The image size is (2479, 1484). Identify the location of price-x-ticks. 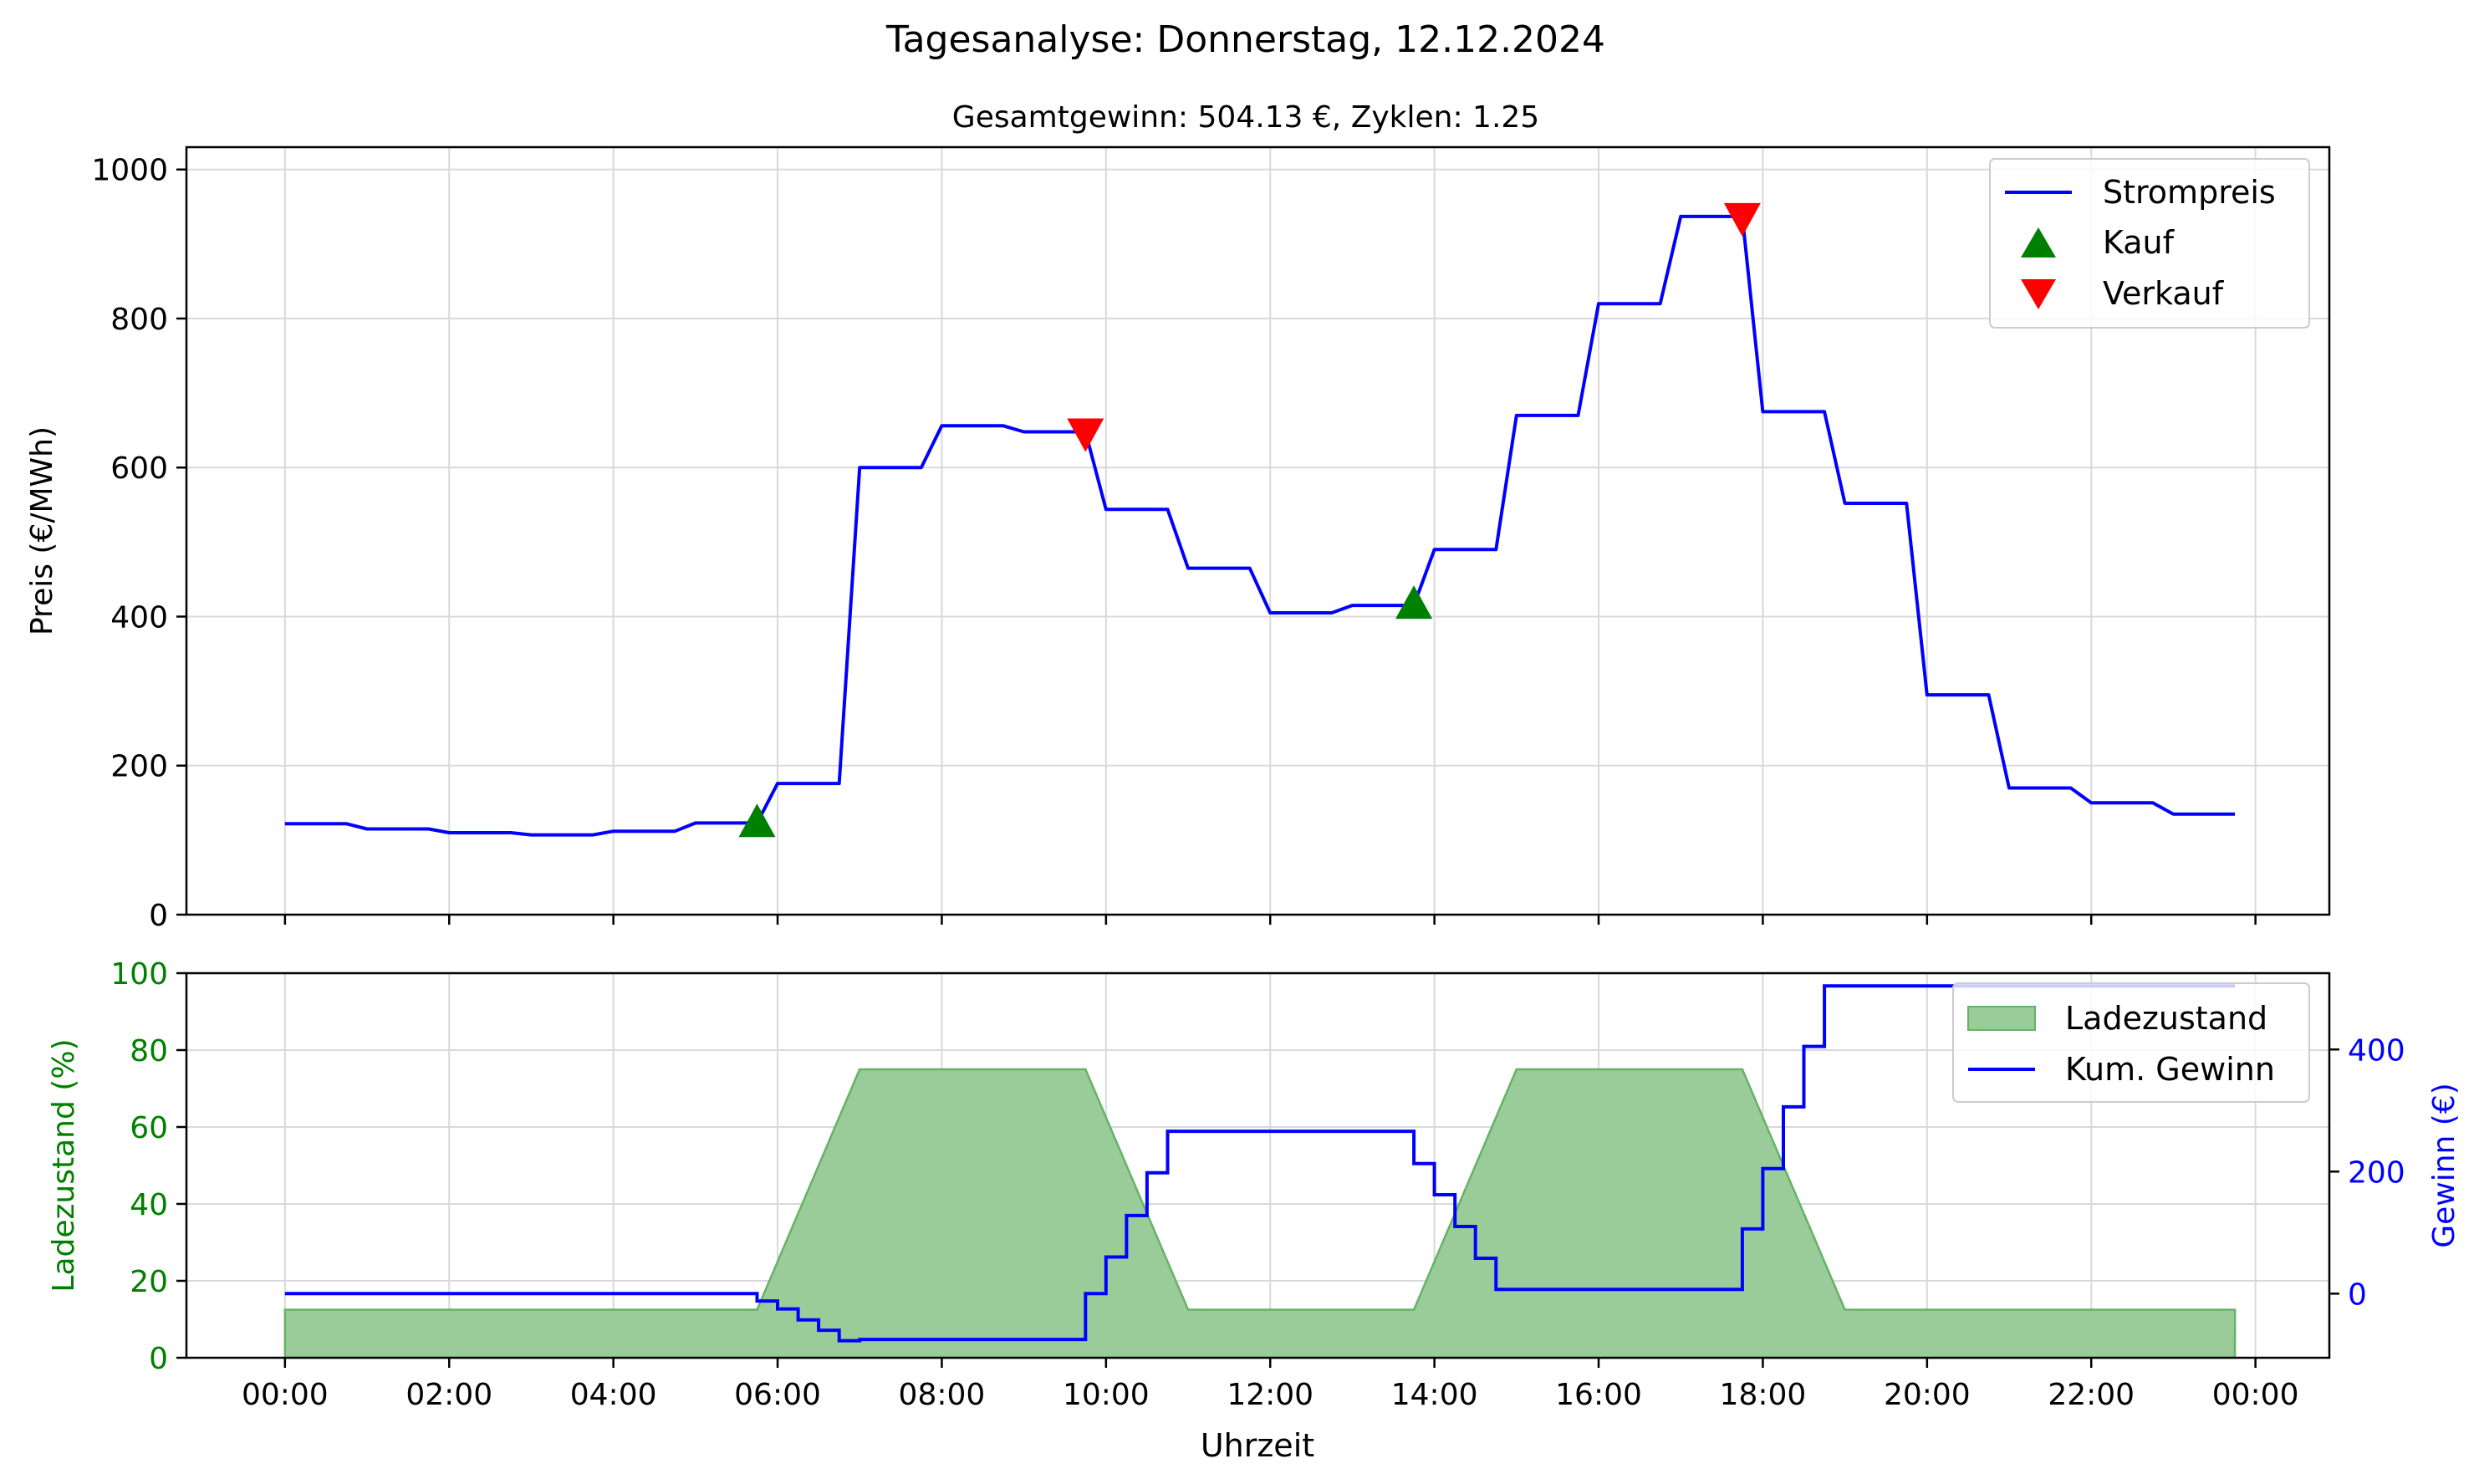
(1270, 920).